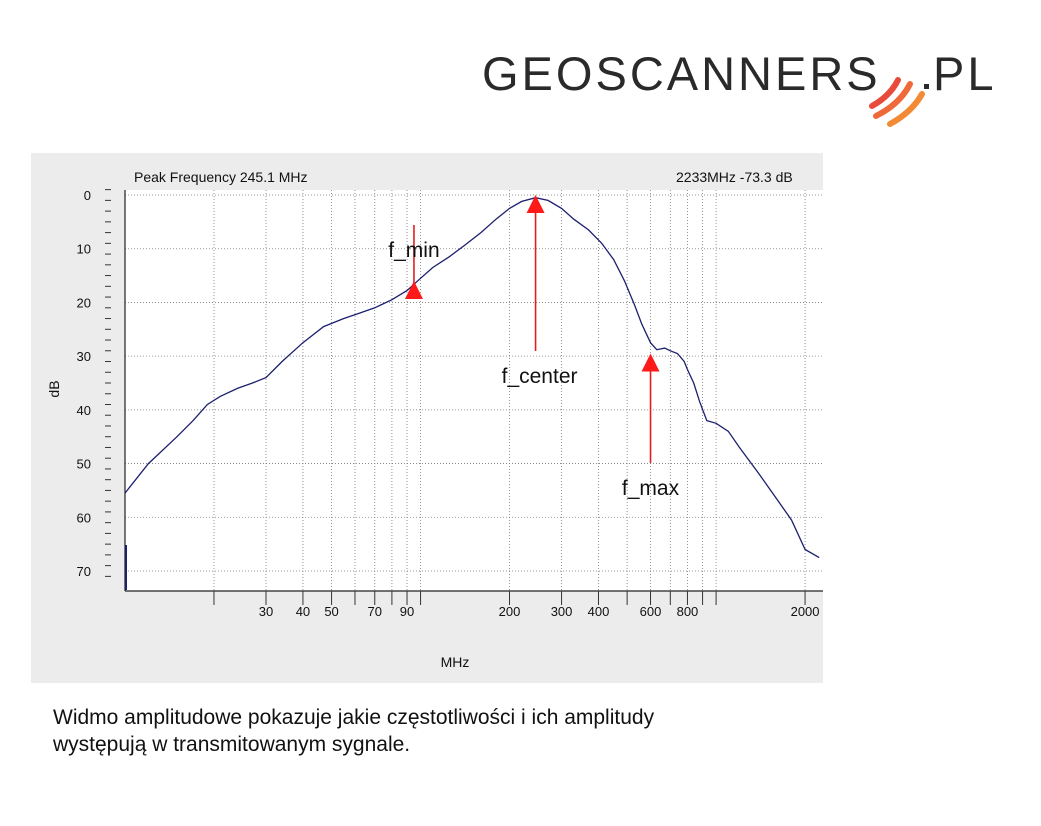 This screenshot has width=1041, height=826. Describe the element at coordinates (101, 389) in the screenshot. I see `y-axis: 0 10 20 30 40 50 60 70` at that location.